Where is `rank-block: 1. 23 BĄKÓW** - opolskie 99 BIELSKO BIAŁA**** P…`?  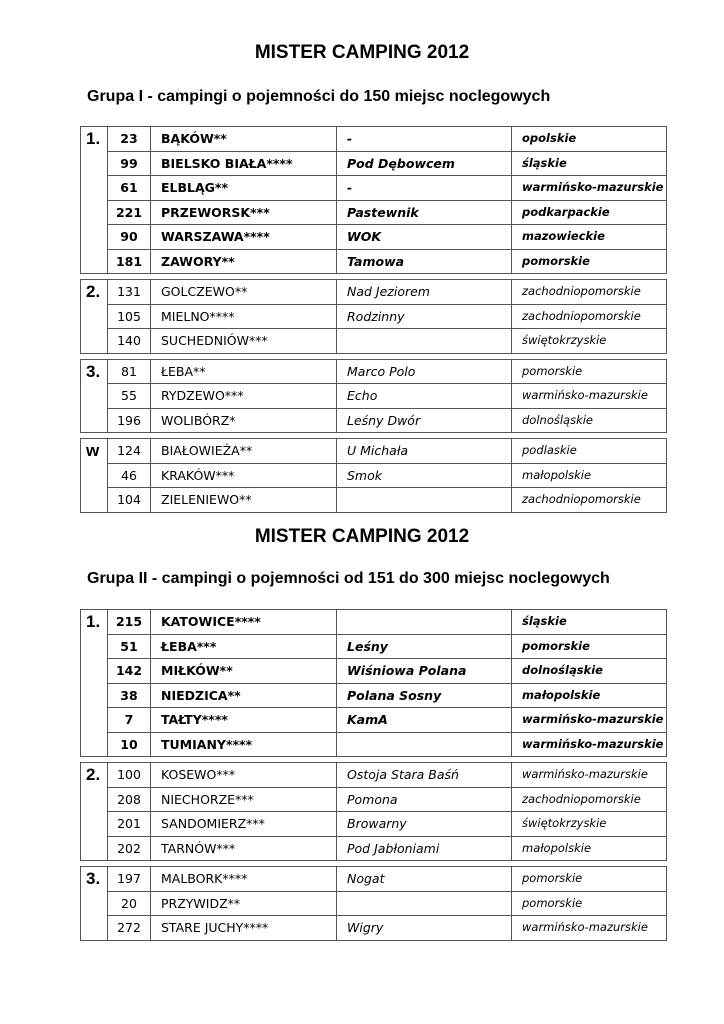
rank-block: 1. 23 BĄKÓW** - opolskie 99 BIELSKO BIAŁA**** P… is located at coordinates (373, 200).